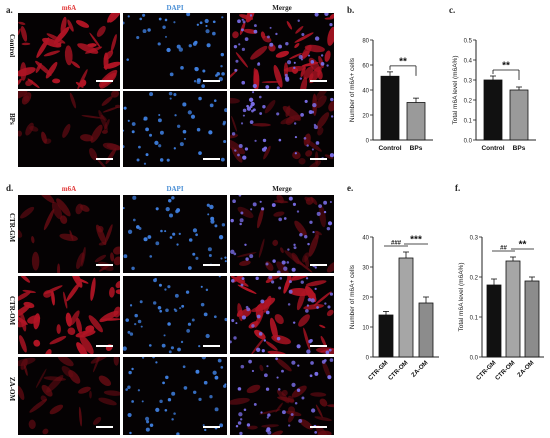 The image size is (550, 438). I want to click on micrograph-texture, so click(69, 234).